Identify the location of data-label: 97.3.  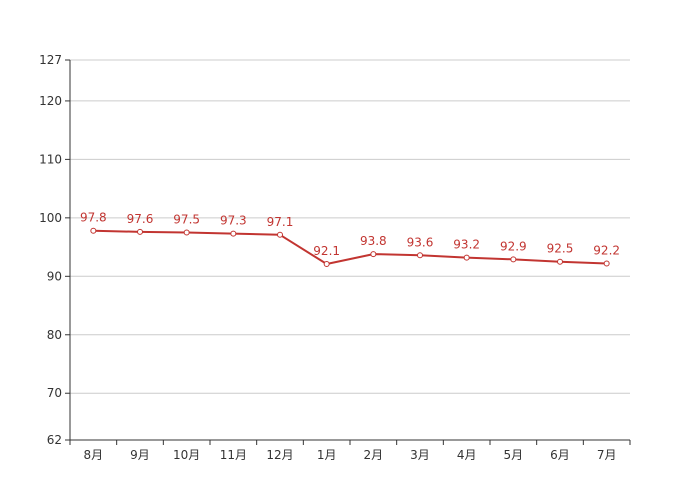
(233, 221).